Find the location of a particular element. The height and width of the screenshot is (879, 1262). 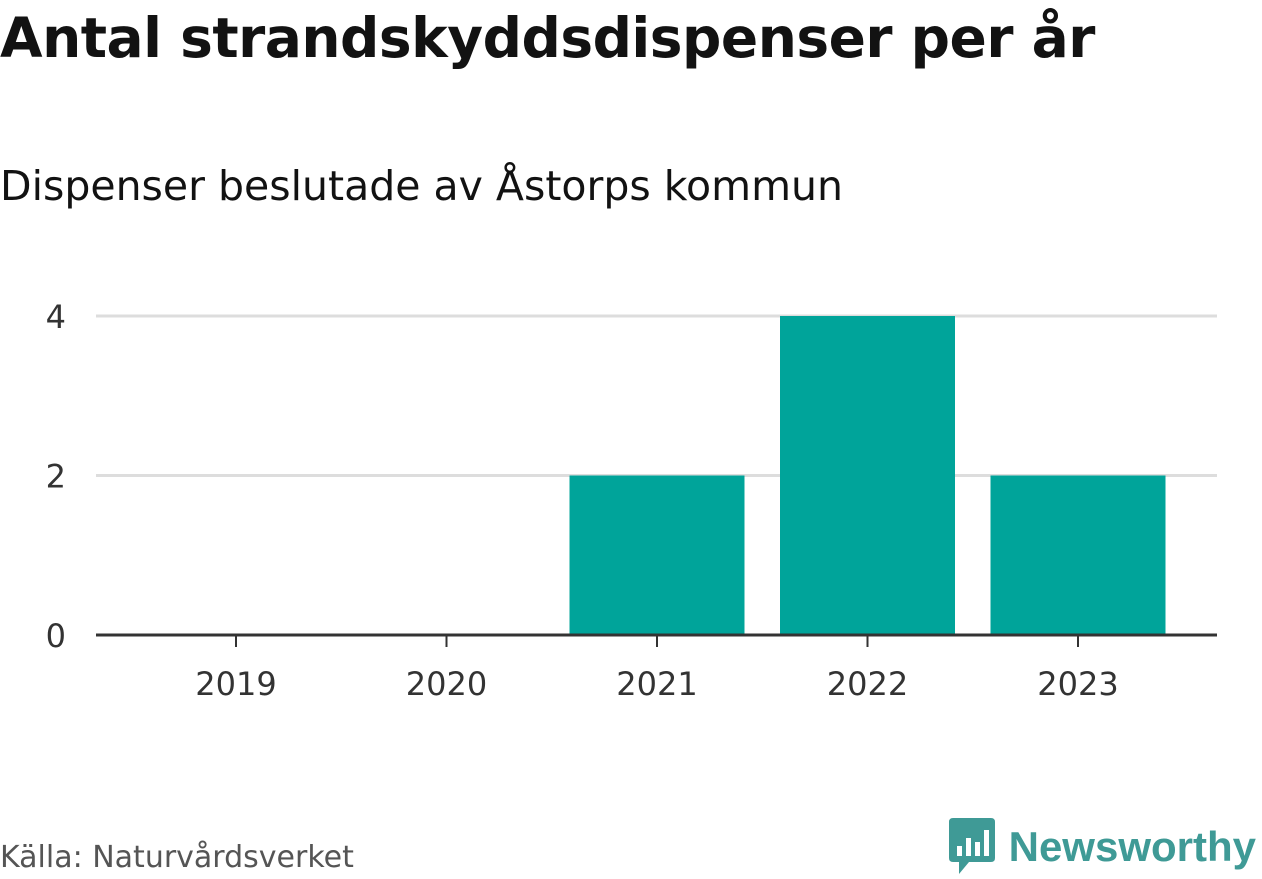

chart-title: Antal strandskyddsdispenser per år is located at coordinates (547, 38).